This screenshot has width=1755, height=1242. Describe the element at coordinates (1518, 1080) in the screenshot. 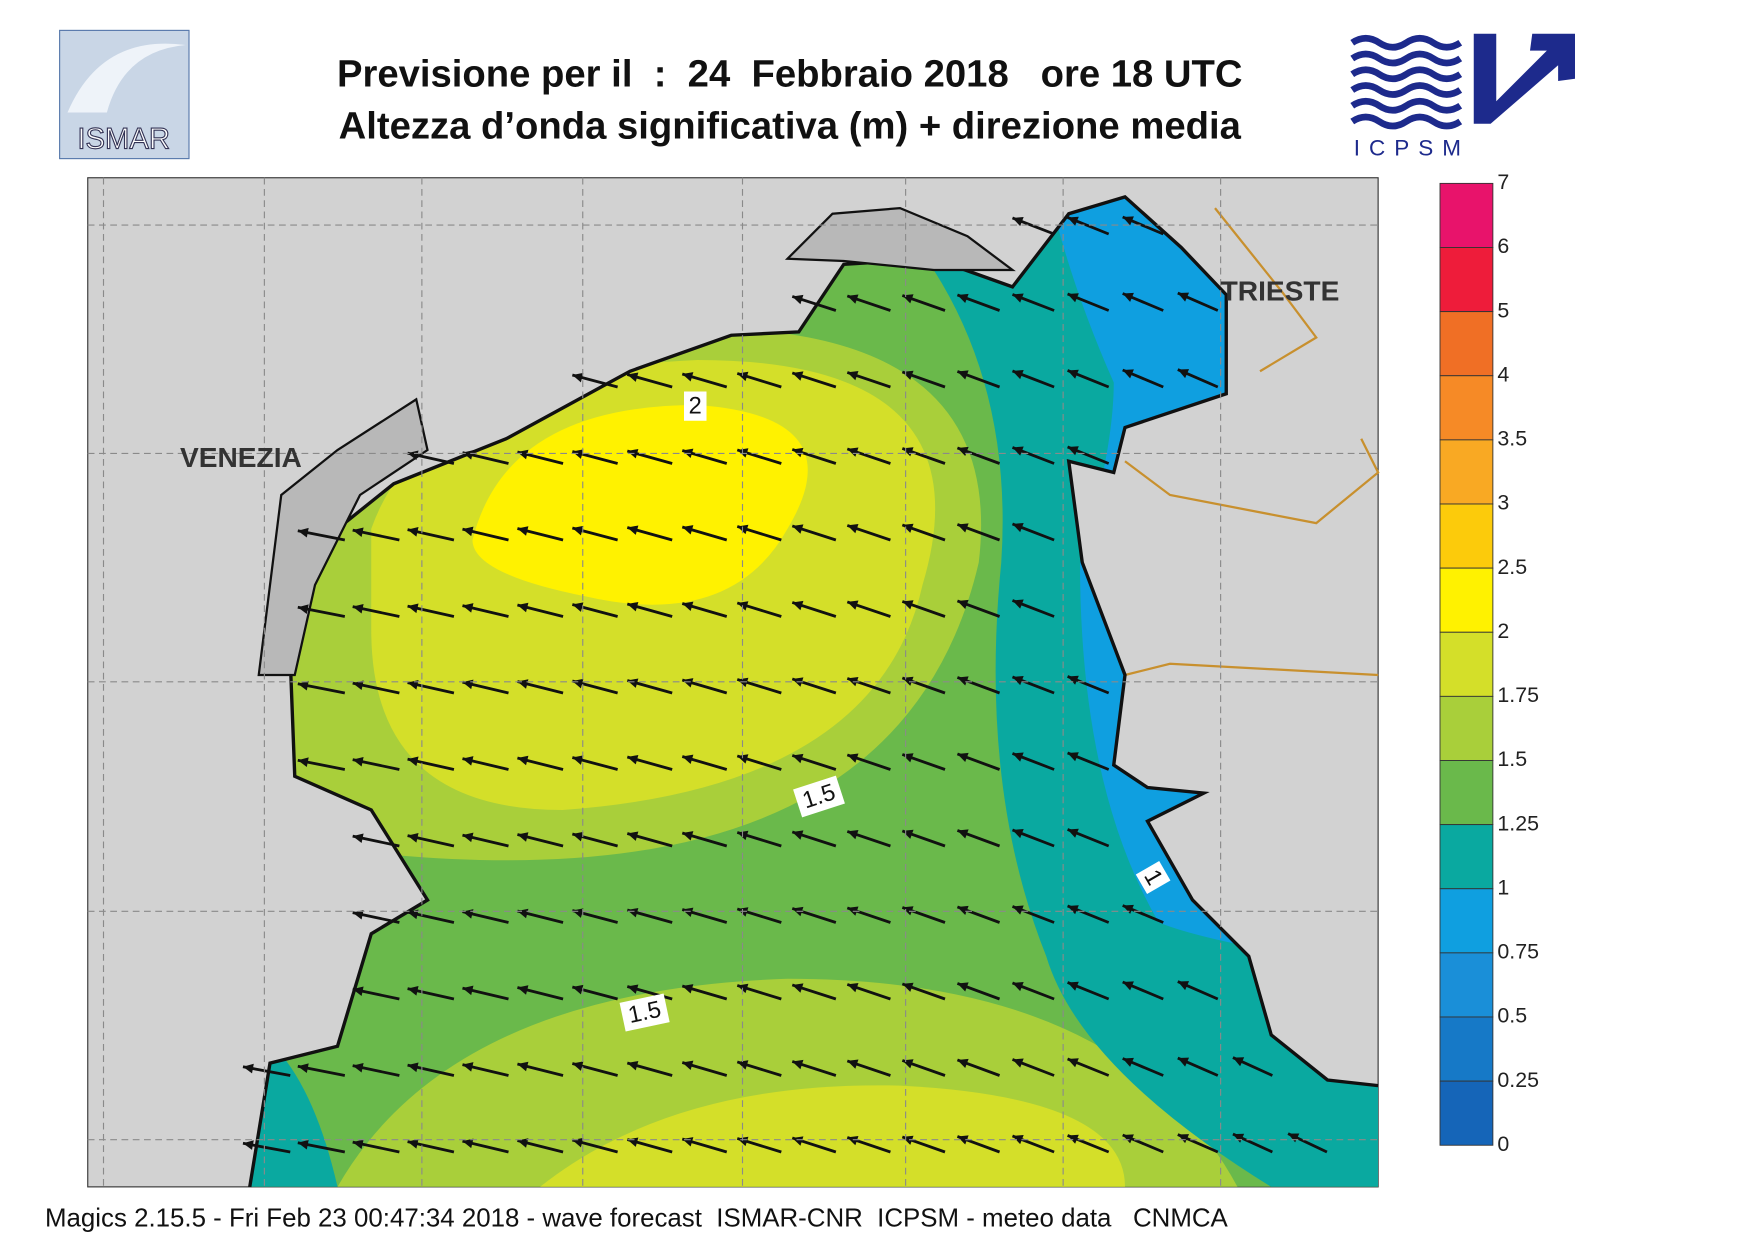

I see `colorbar-label: 0.25` at that location.